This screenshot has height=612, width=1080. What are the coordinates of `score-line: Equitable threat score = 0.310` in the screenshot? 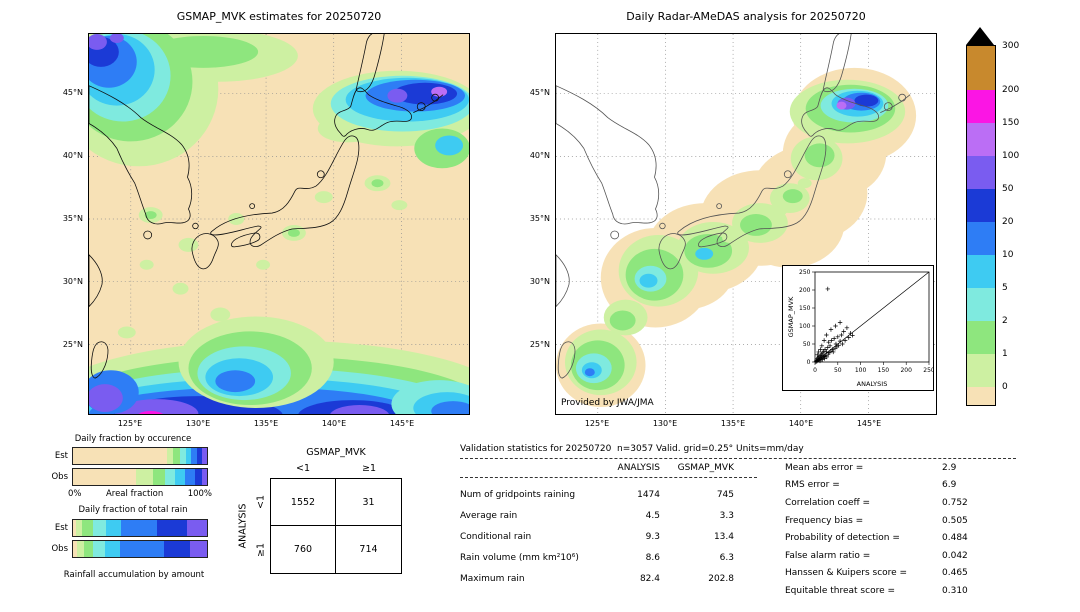 It's located at (902, 591).